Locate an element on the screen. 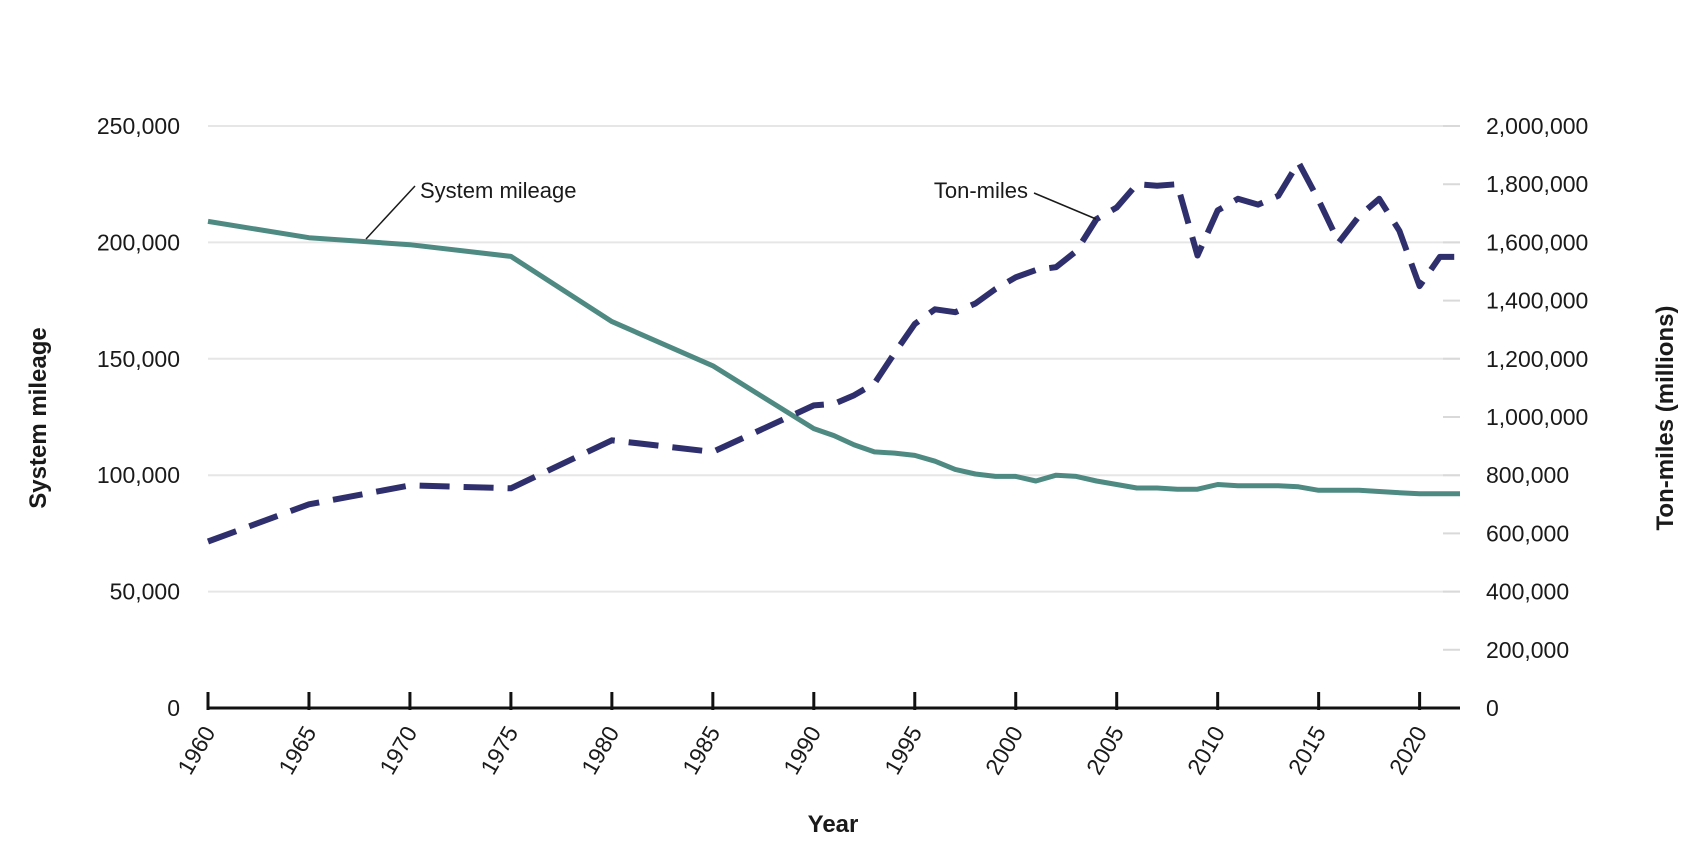  left-axis-tick-label: 0 is located at coordinates (173, 708).